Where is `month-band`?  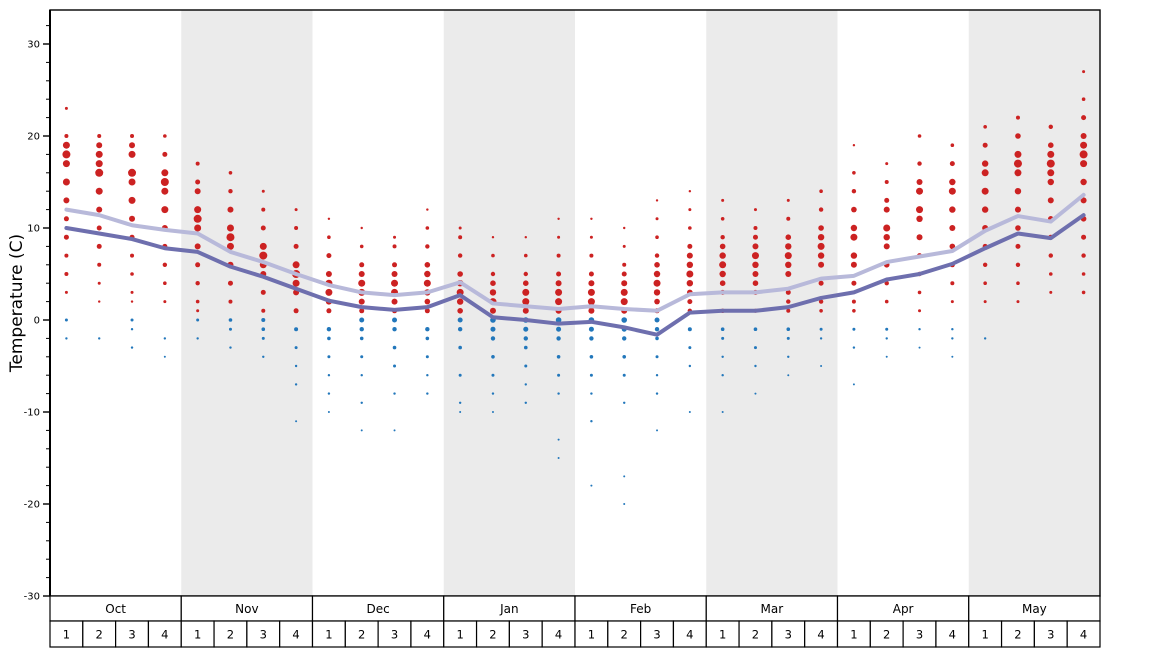 month-band is located at coordinates (247, 303).